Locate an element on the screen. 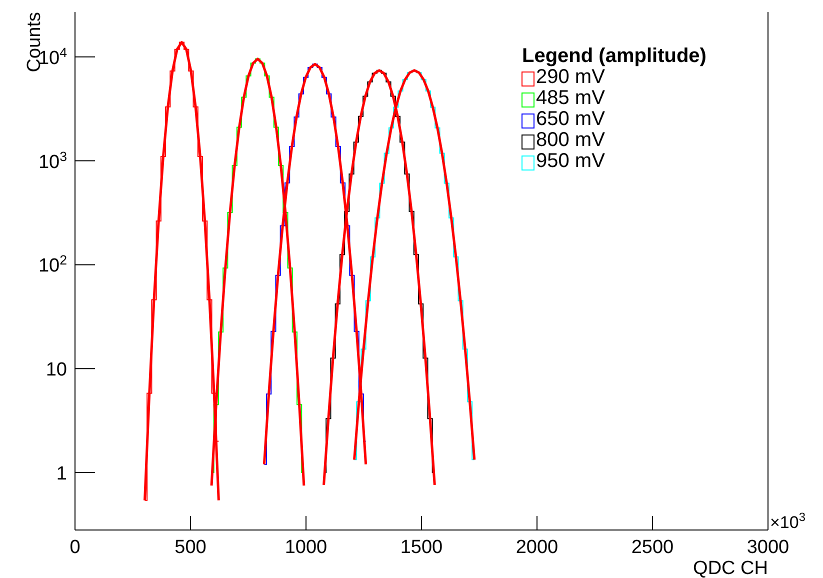  y-tick-label: 10 is located at coordinates (56, 370).